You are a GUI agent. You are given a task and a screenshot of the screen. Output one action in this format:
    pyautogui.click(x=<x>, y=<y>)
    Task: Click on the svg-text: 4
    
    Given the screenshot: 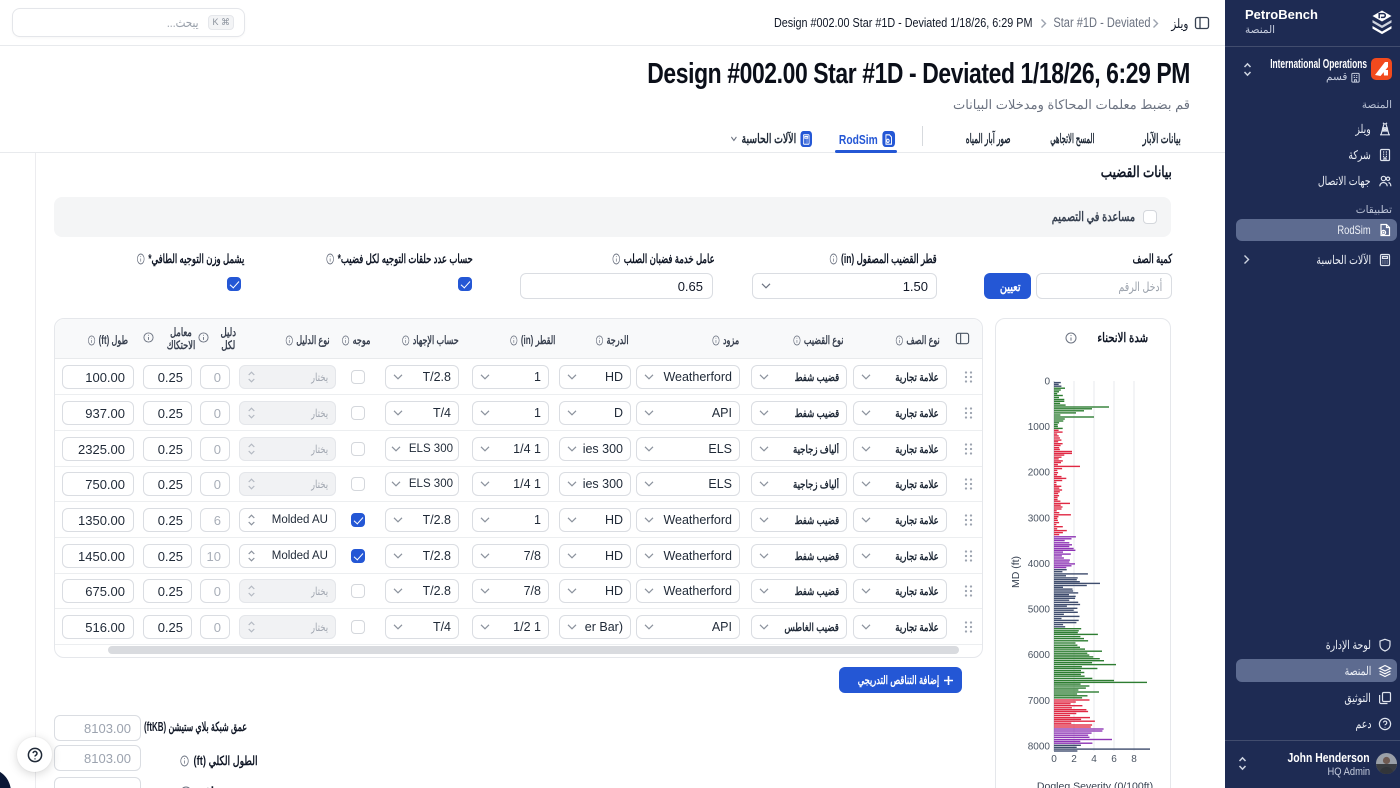 What is the action you would take?
    pyautogui.click(x=1094, y=759)
    